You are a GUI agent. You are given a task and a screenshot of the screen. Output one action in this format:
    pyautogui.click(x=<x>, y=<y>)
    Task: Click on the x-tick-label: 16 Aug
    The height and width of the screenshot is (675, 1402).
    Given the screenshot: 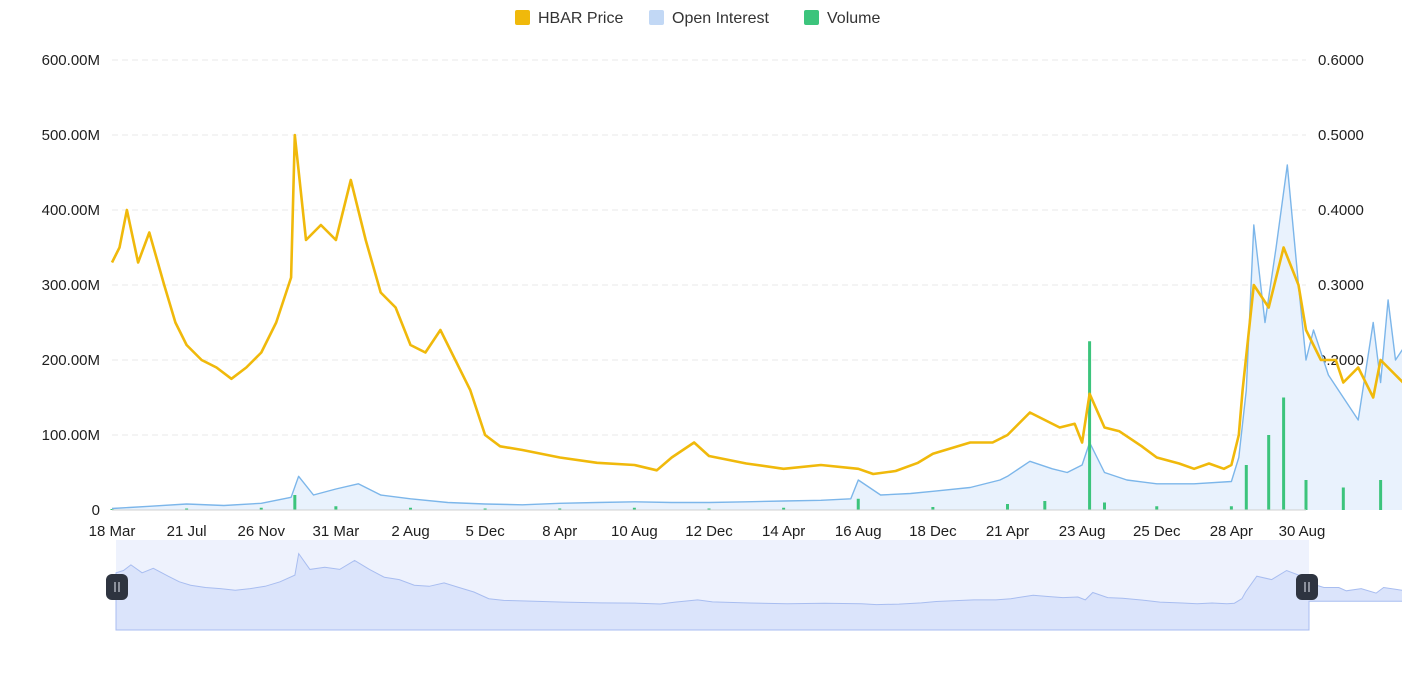 What is the action you would take?
    pyautogui.click(x=858, y=531)
    